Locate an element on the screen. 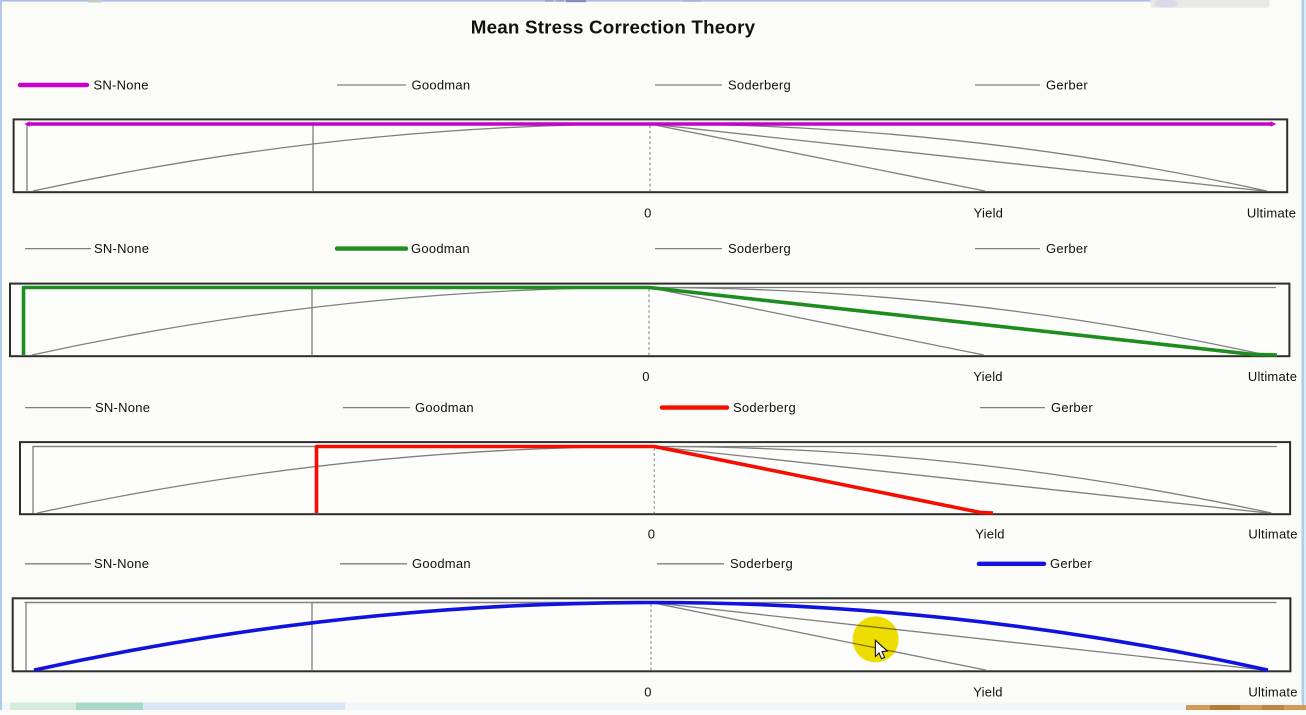  svg-text: Mean Stress Correction Theory is located at coordinates (613, 26).